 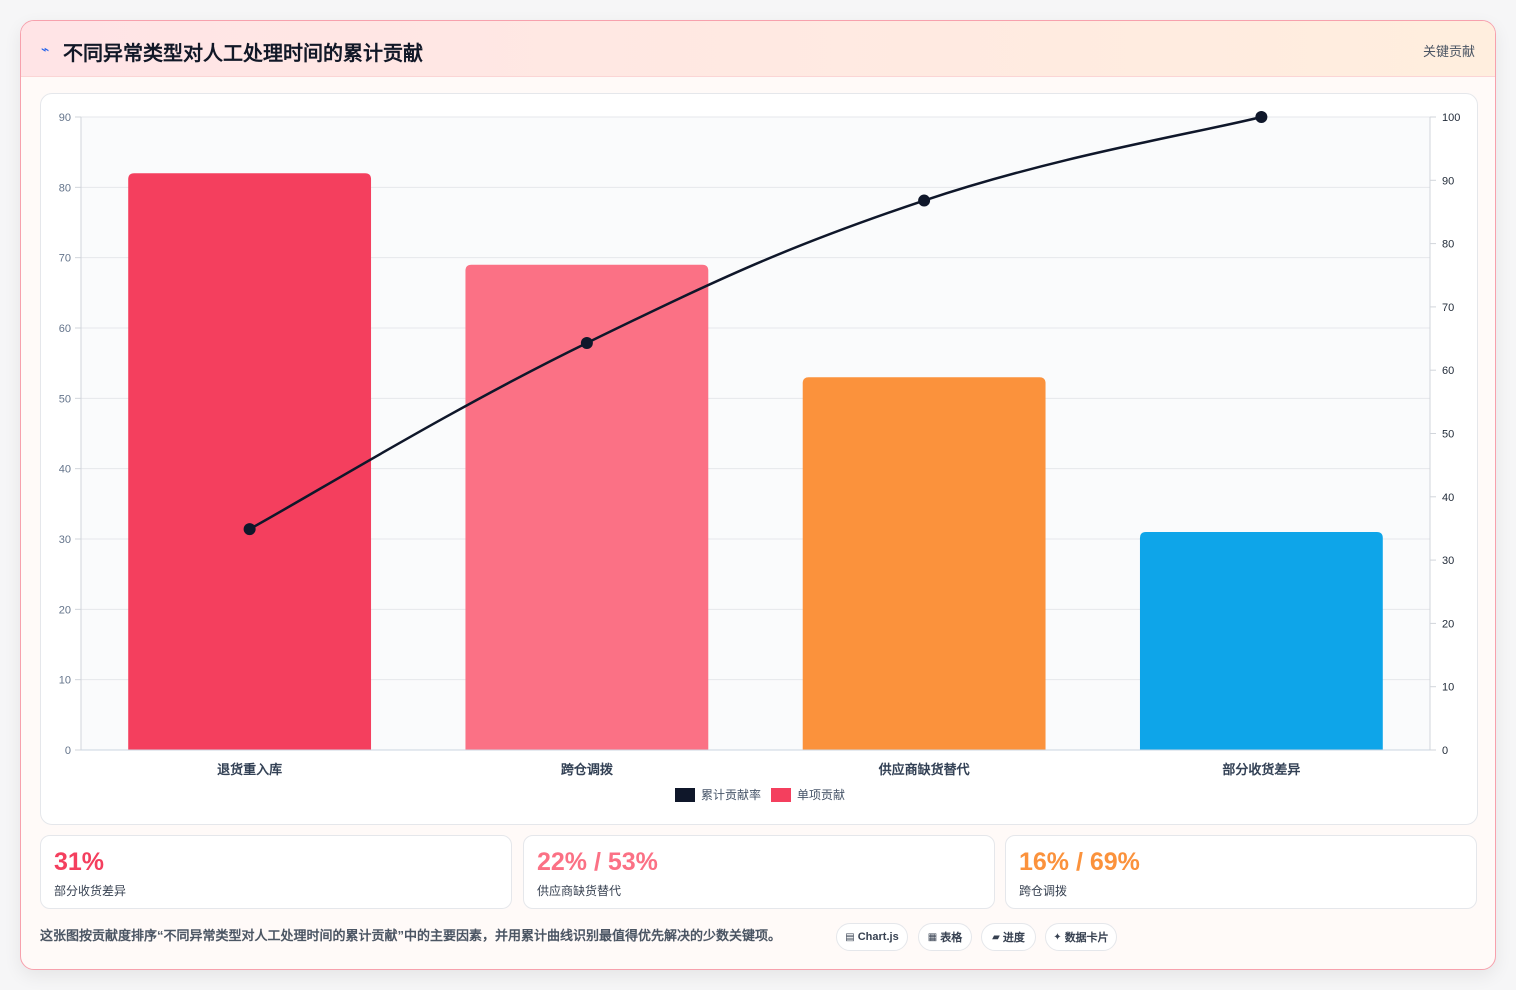 What do you see at coordinates (65, 259) in the screenshot?
I see `y-tick-label: 70` at bounding box center [65, 259].